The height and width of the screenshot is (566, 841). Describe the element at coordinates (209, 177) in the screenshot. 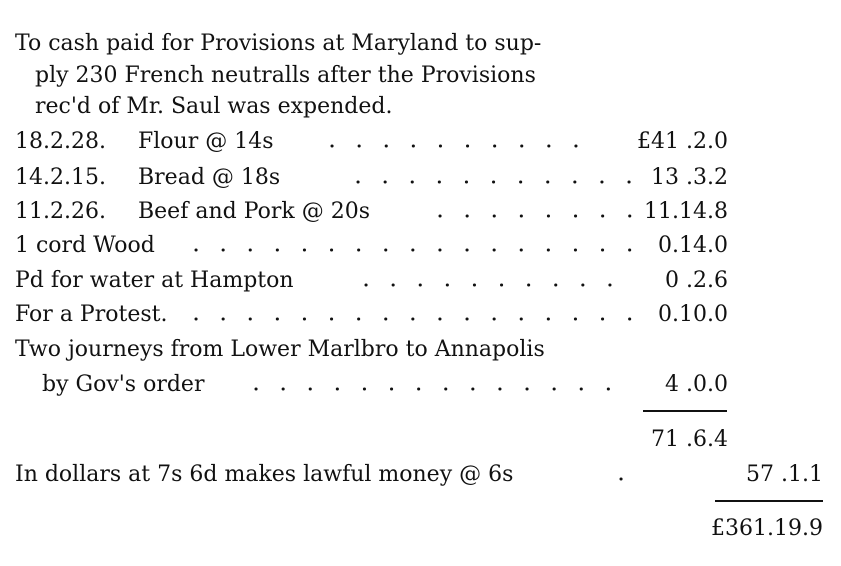

I see `entry-item: Bread @ 18s` at that location.